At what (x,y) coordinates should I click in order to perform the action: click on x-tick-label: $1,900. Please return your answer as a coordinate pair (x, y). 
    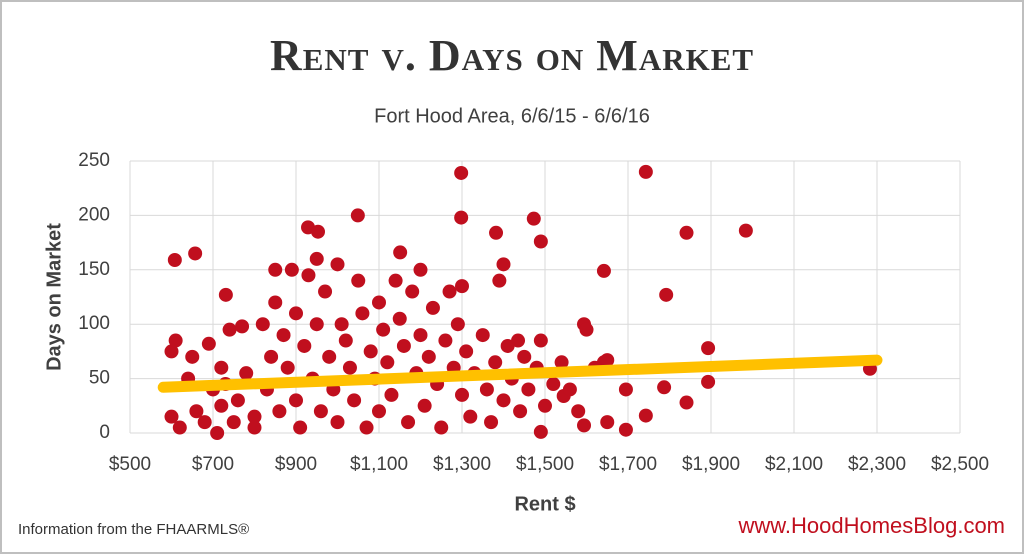
    Looking at the image, I should click on (711, 464).